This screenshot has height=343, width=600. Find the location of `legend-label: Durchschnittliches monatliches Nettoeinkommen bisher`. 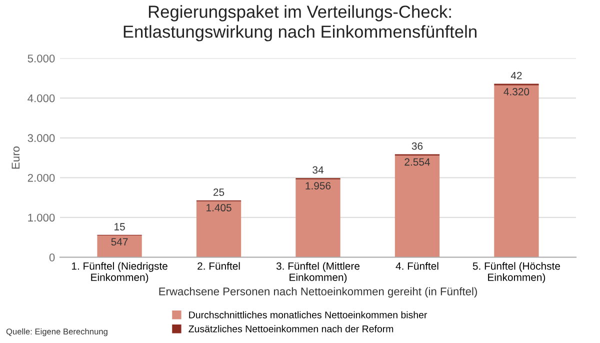

legend-label: Durchschnittliches monatliches Nettoeinkommen bisher is located at coordinates (308, 314).